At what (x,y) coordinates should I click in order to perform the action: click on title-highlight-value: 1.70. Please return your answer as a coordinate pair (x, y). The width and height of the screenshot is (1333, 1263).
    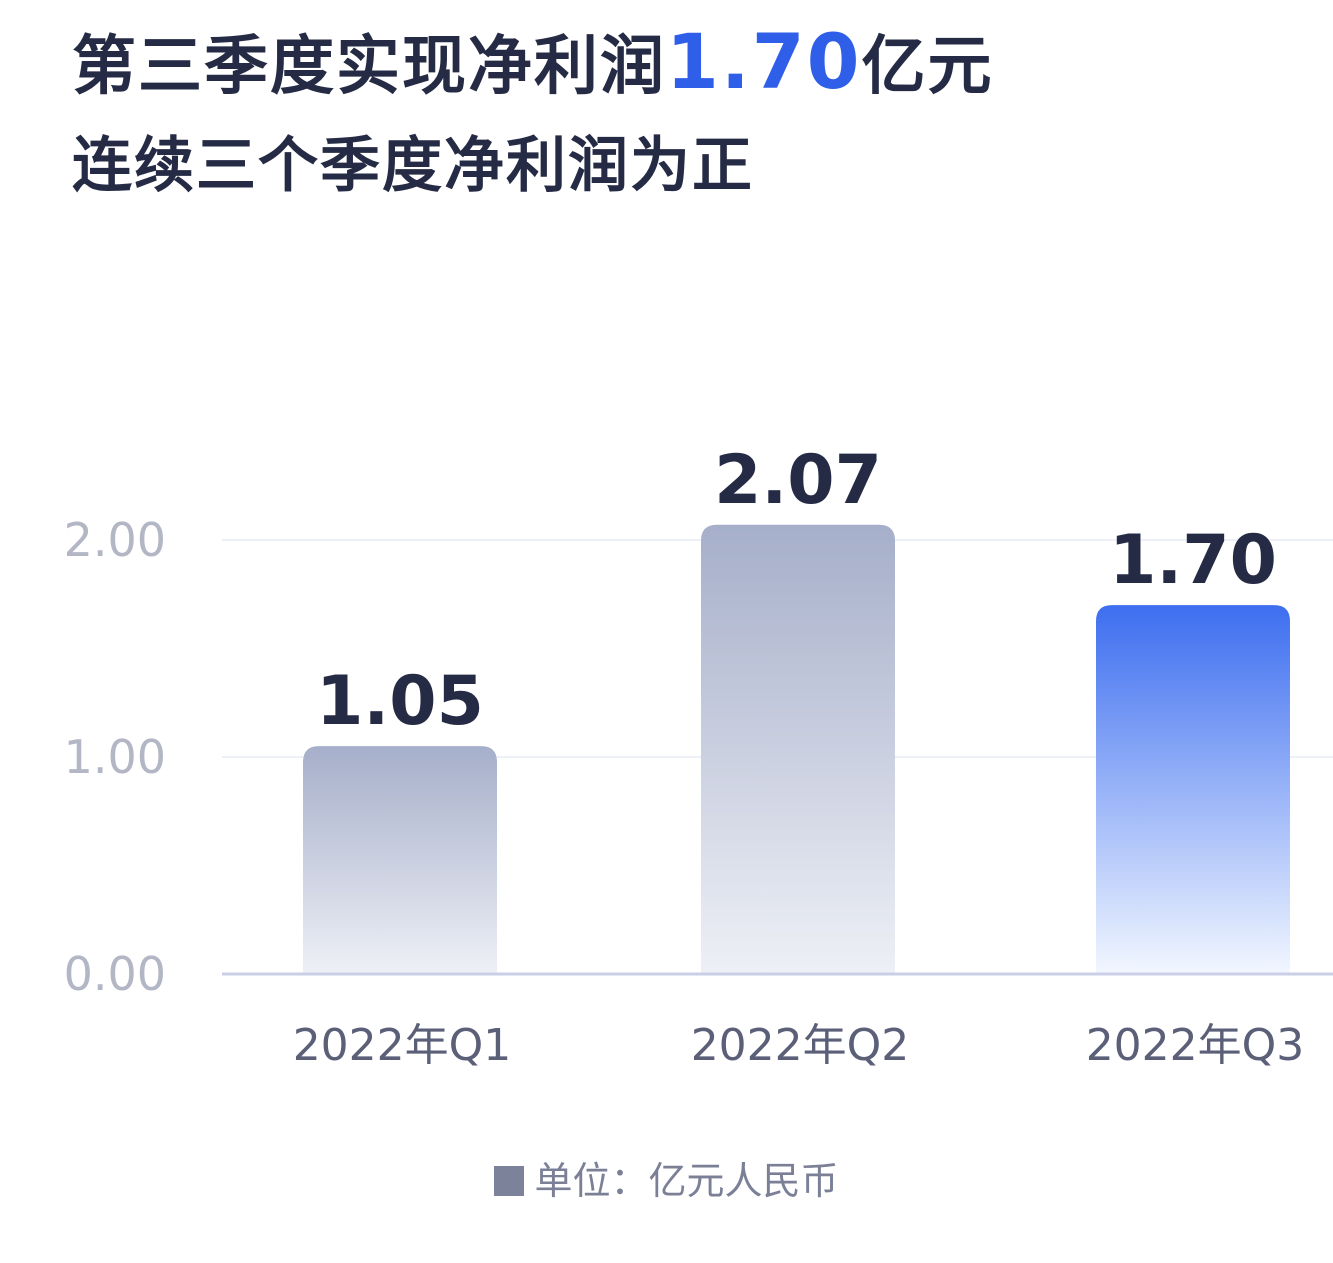
    Looking at the image, I should click on (764, 61).